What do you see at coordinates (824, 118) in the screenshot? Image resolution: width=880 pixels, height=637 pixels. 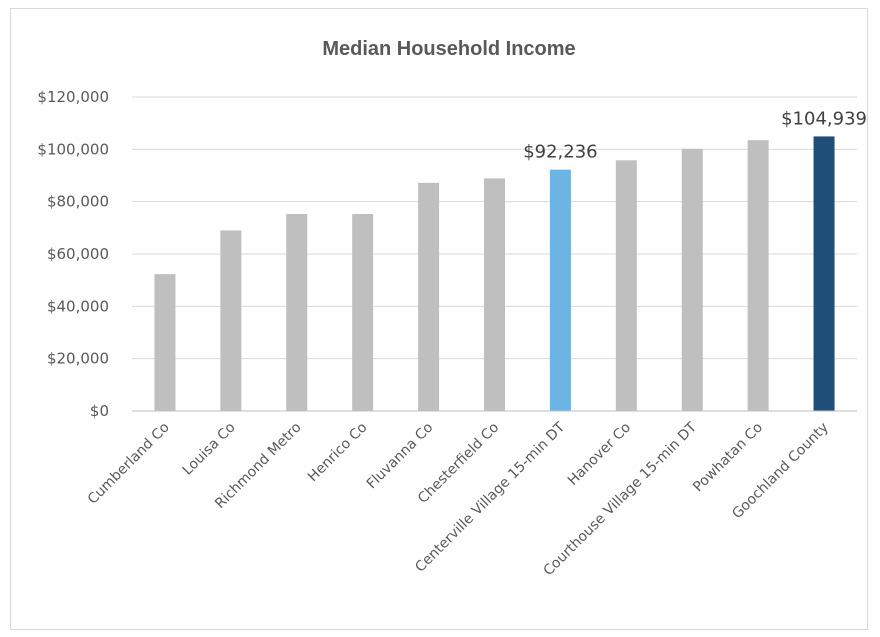 I see `data-label: $104,939` at bounding box center [824, 118].